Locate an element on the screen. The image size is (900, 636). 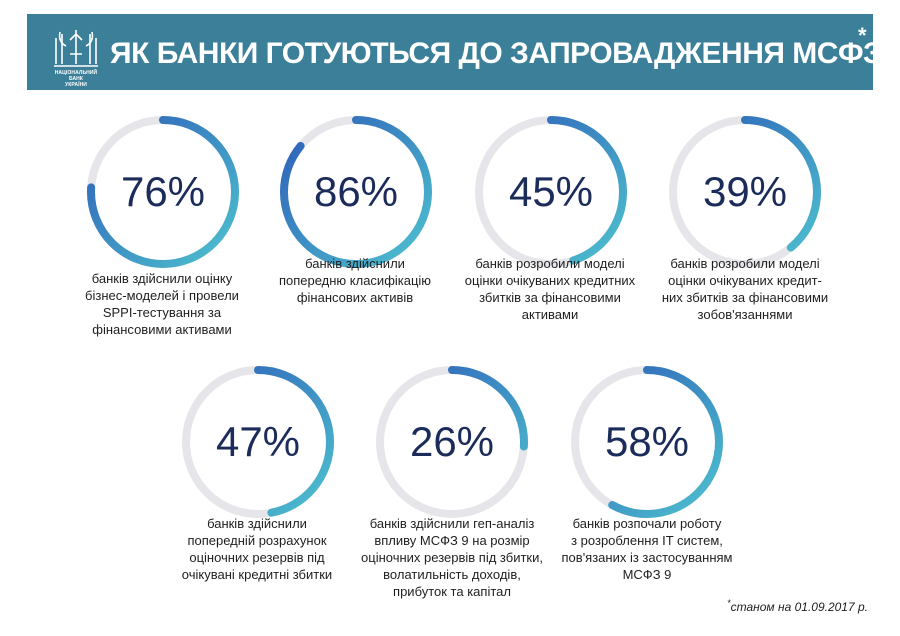
percent-value: 58% is located at coordinates (647, 441).